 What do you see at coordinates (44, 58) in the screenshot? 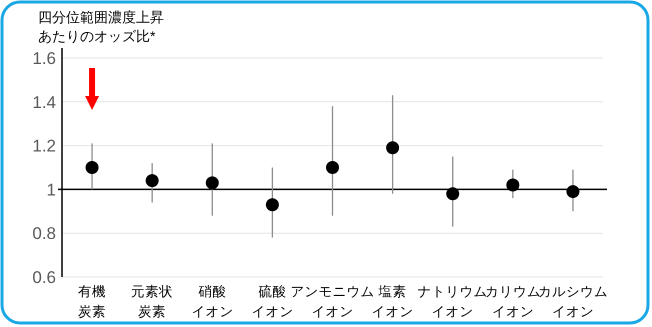
I see `y-tick-label: 1.6` at bounding box center [44, 58].